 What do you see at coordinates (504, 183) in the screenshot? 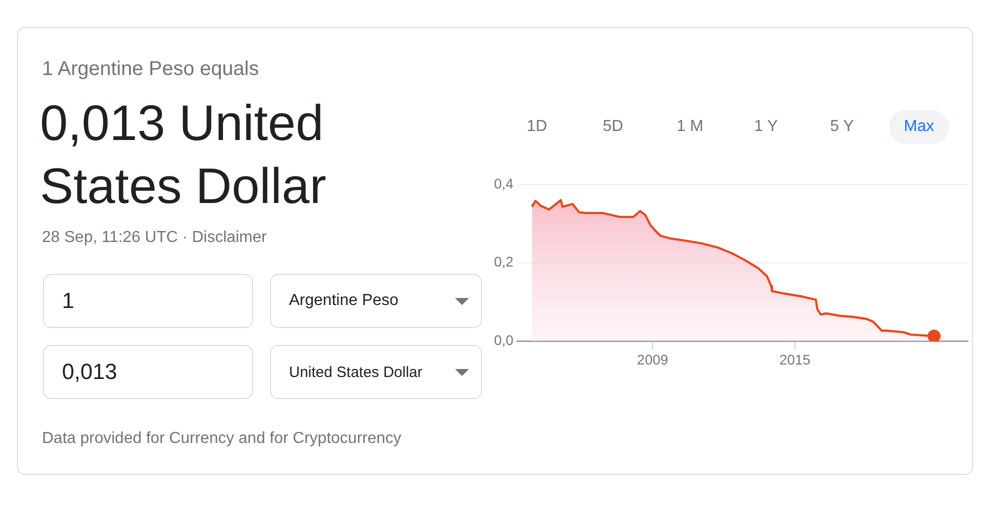
I see `y-tick-label: 0,4` at bounding box center [504, 183].